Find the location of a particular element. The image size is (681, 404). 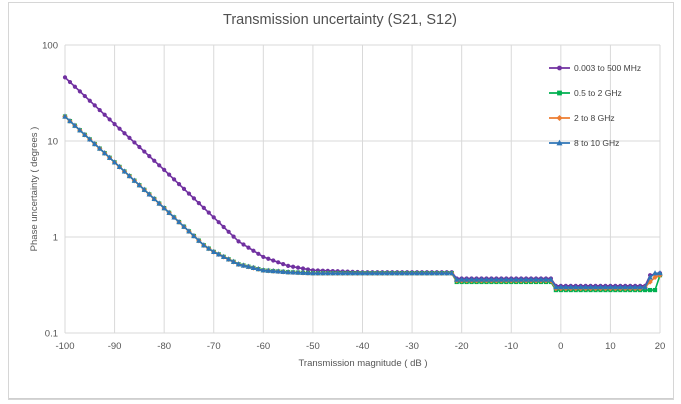

x-tick-label: -70 is located at coordinates (214, 346).